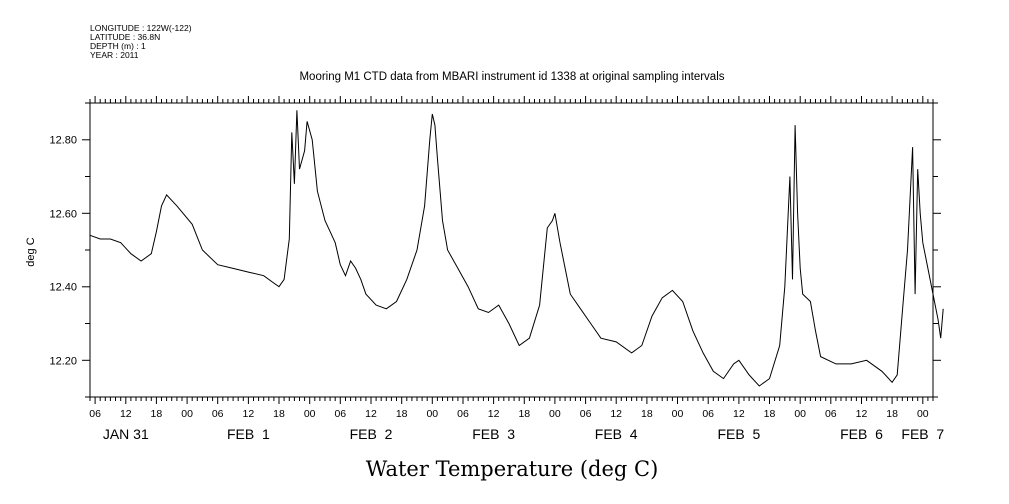  Describe the element at coordinates (493, 434) in the screenshot. I see `x-day-label: FEB 3` at that location.